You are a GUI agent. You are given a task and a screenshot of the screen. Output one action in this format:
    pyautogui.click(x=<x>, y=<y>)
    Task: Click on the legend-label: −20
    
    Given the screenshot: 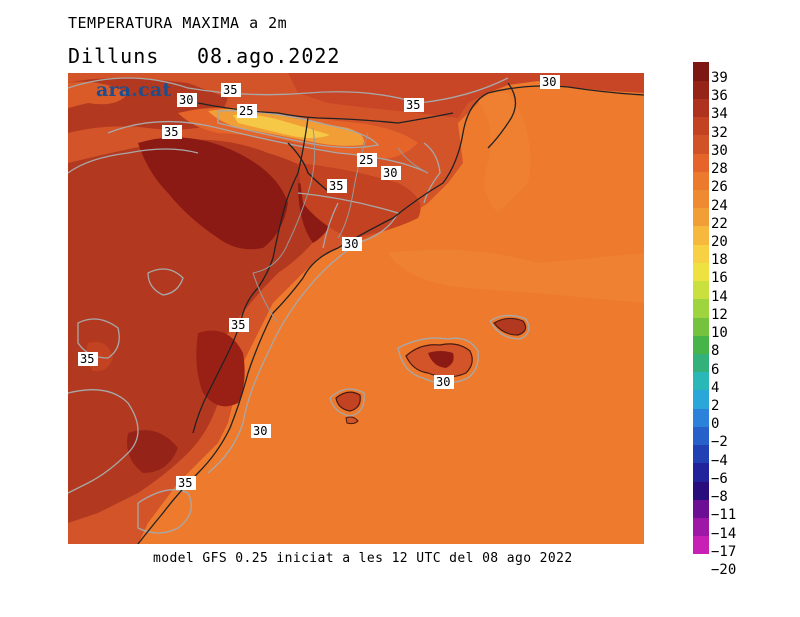 What is the action you would take?
    pyautogui.click(x=724, y=570)
    